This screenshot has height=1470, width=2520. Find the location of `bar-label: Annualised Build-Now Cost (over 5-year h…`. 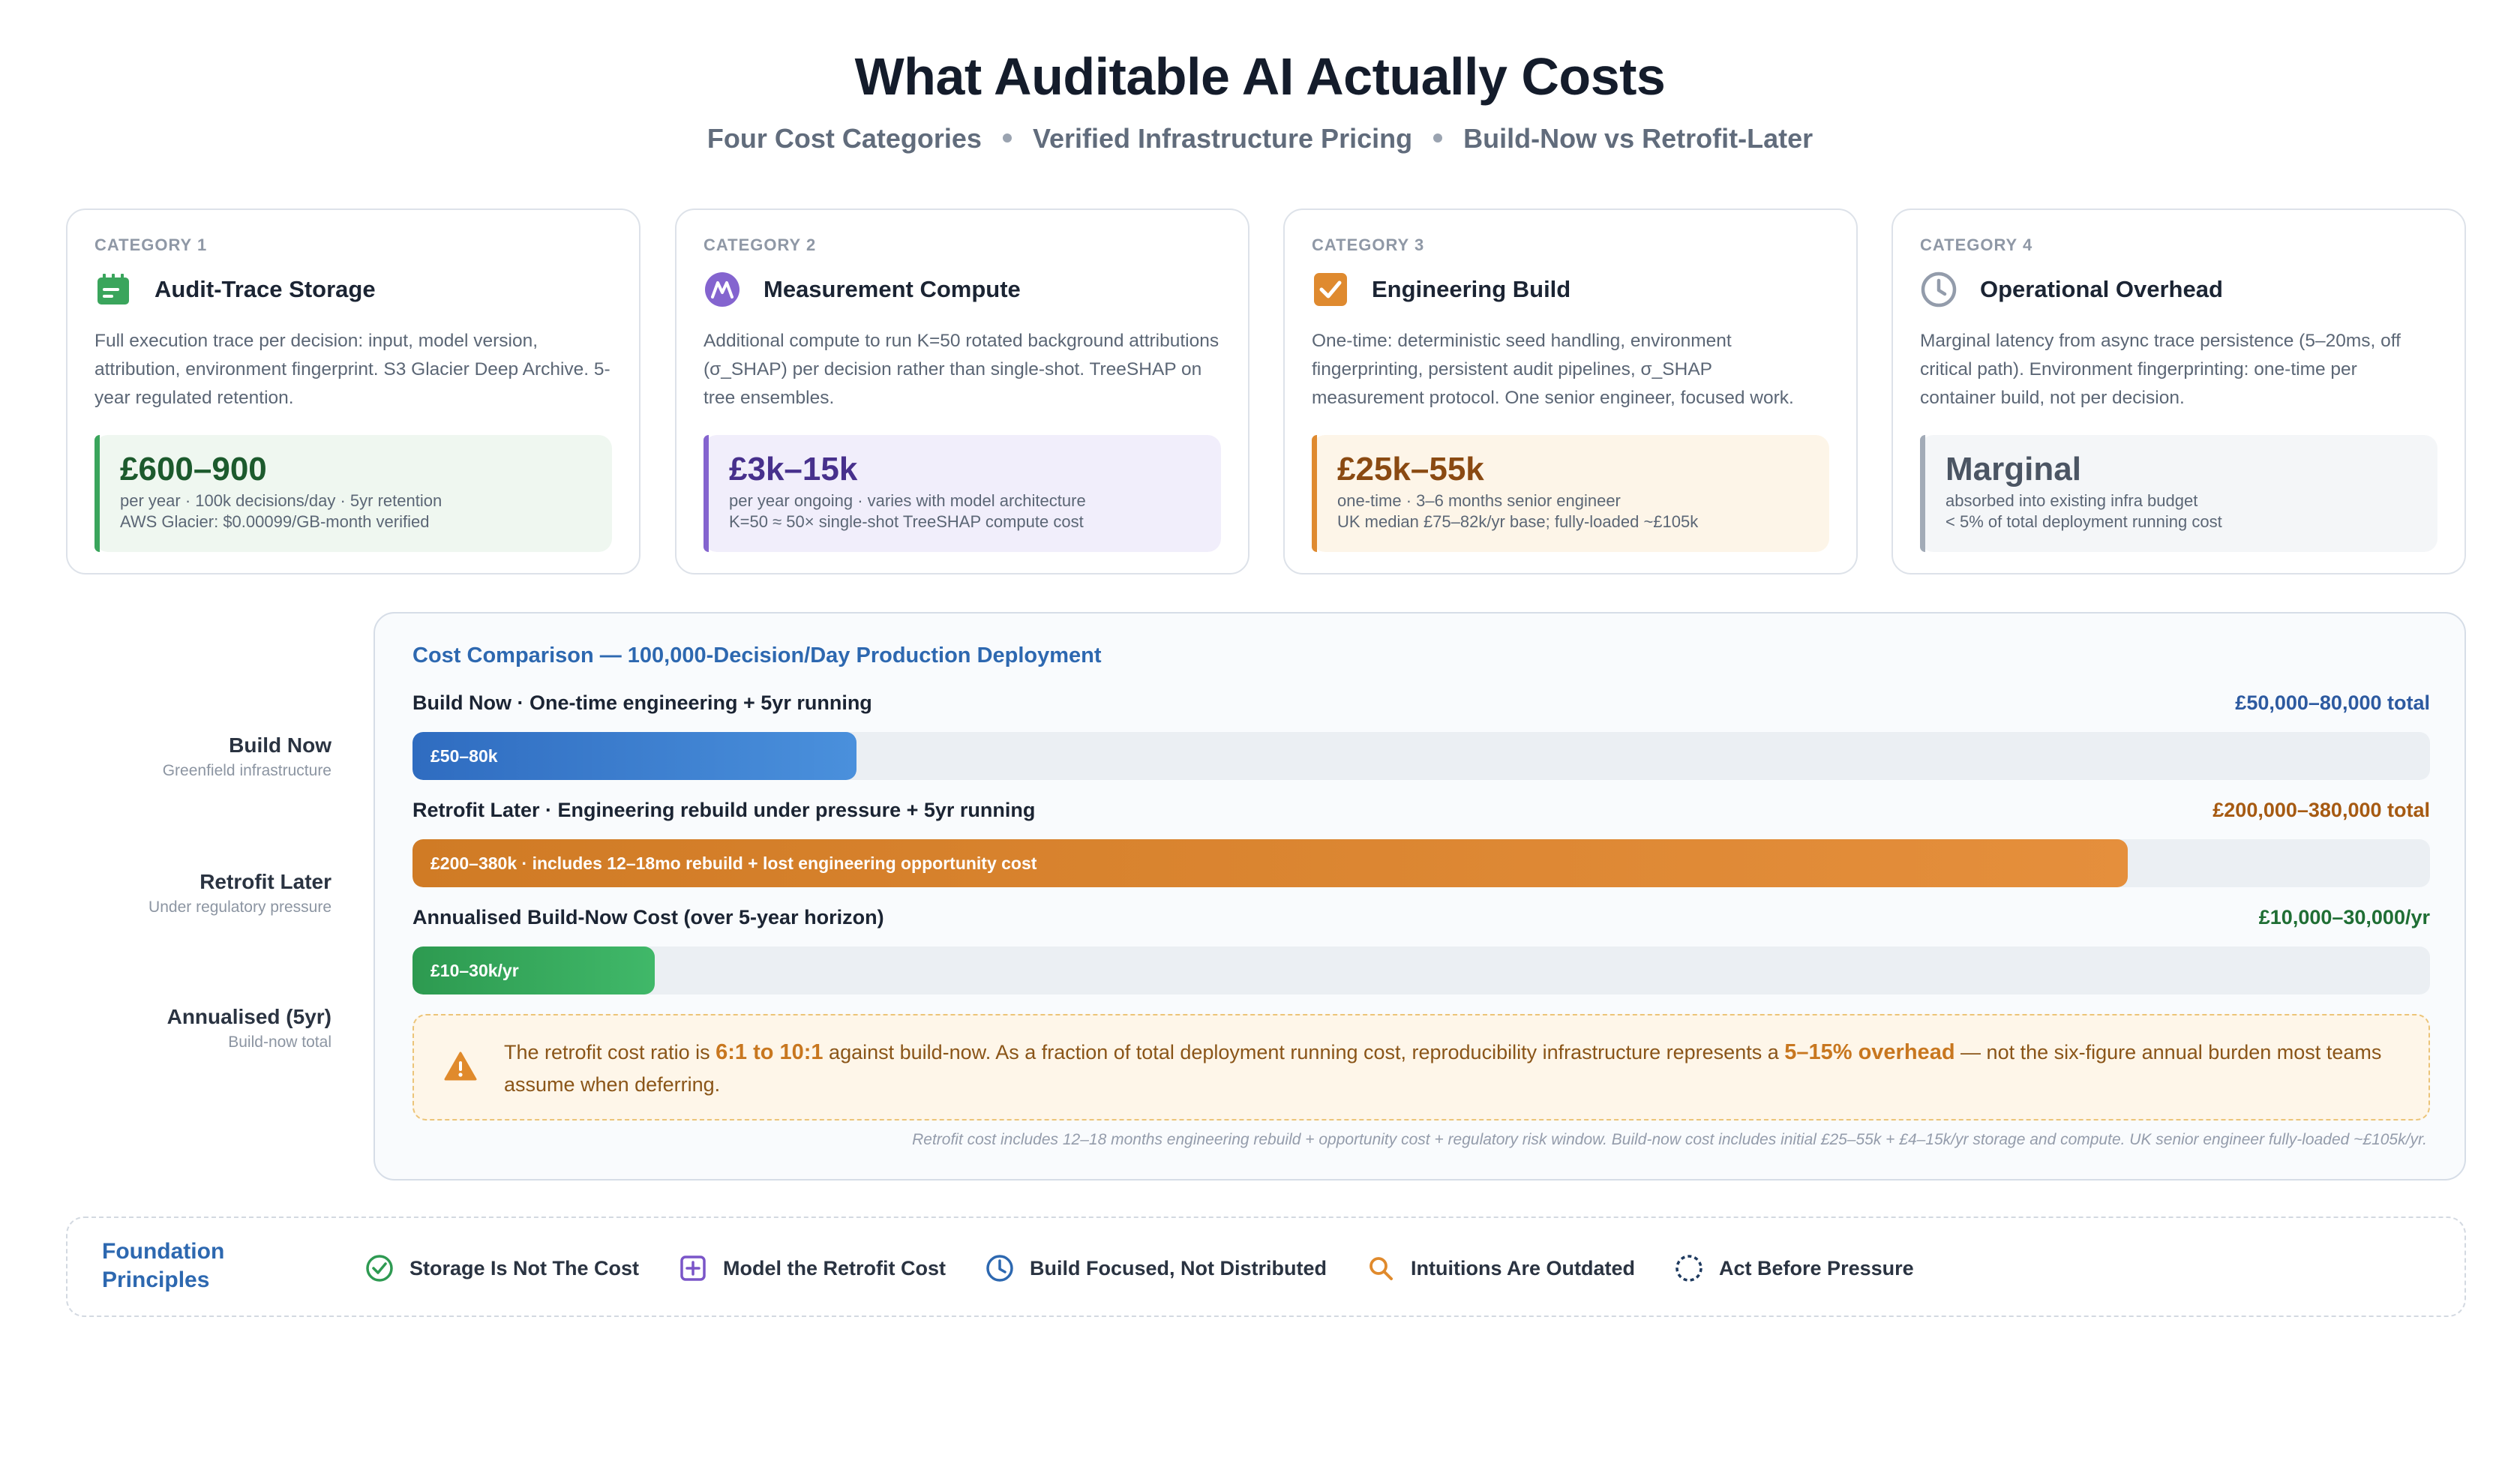

bar-label: Annualised Build-Now Cost (over 5-year h… is located at coordinates (648, 917).